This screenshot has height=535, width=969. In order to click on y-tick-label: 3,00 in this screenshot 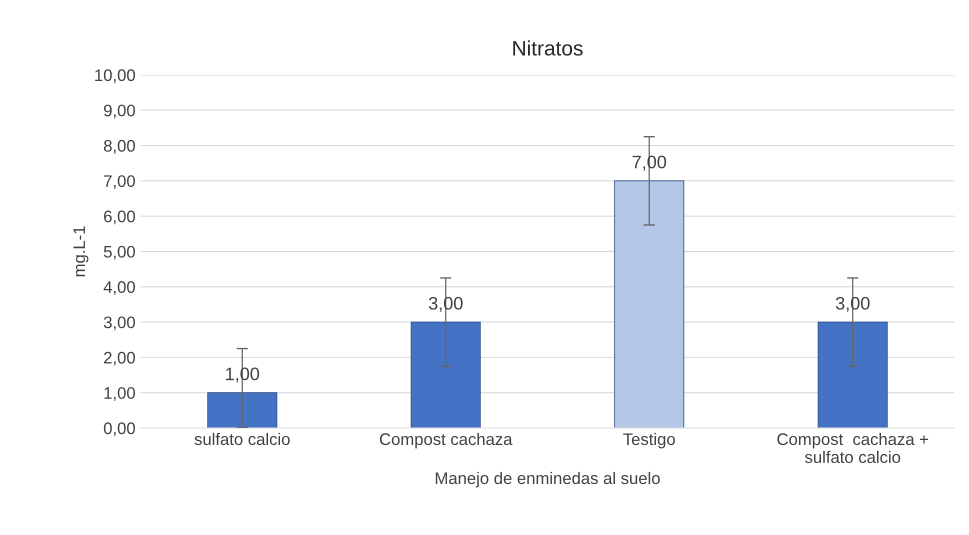, I will do `click(119, 323)`.